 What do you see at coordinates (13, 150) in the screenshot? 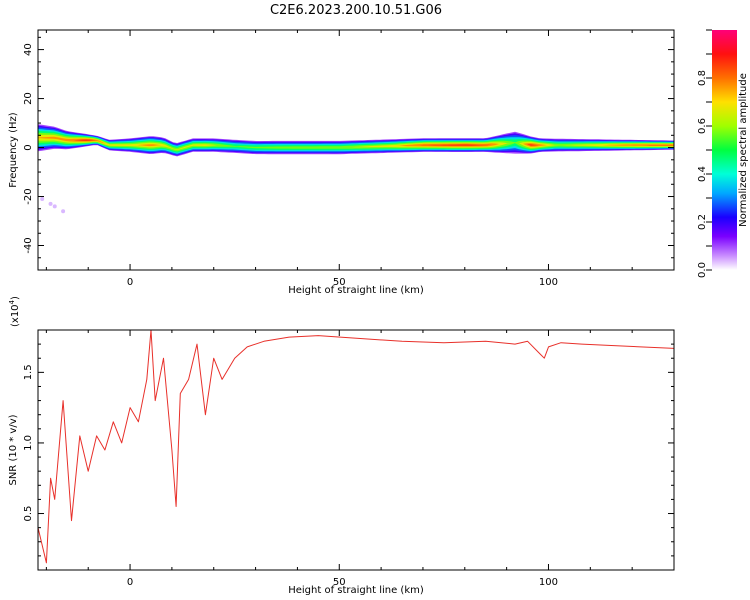
I see `spectrogram-y-axis-label: Frequency (Hz)` at bounding box center [13, 150].